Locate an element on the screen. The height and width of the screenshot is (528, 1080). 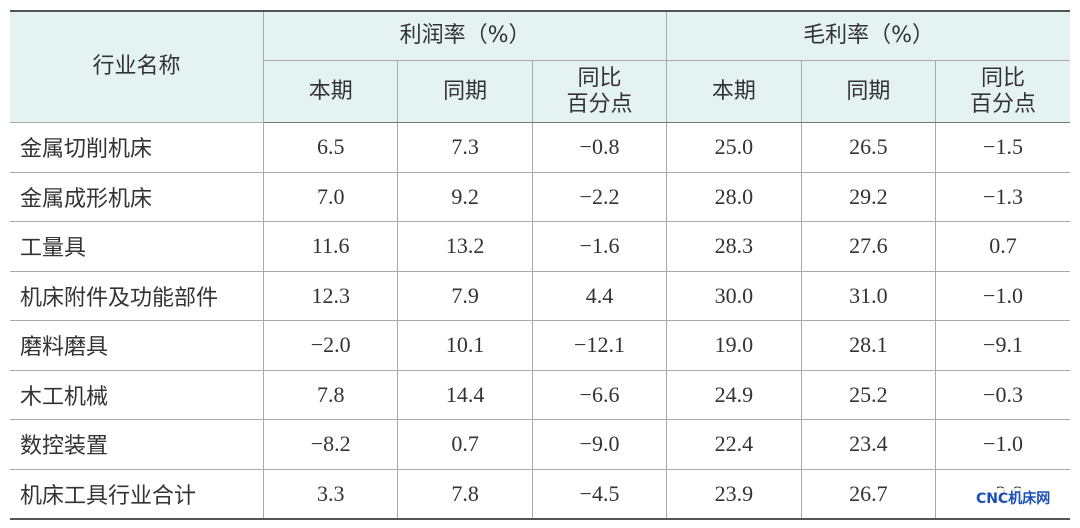
cell: 26.7 is located at coordinates (868, 494).